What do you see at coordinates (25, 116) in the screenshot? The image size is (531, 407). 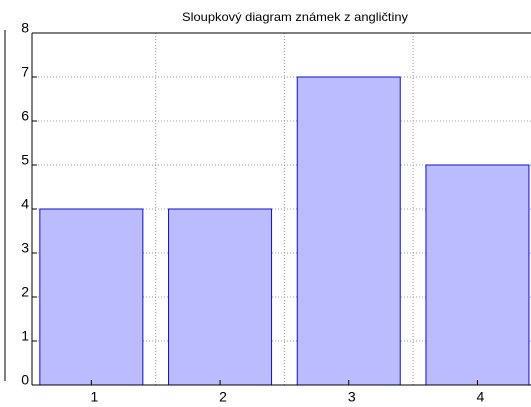 I see `y-tick-label: 6` at bounding box center [25, 116].